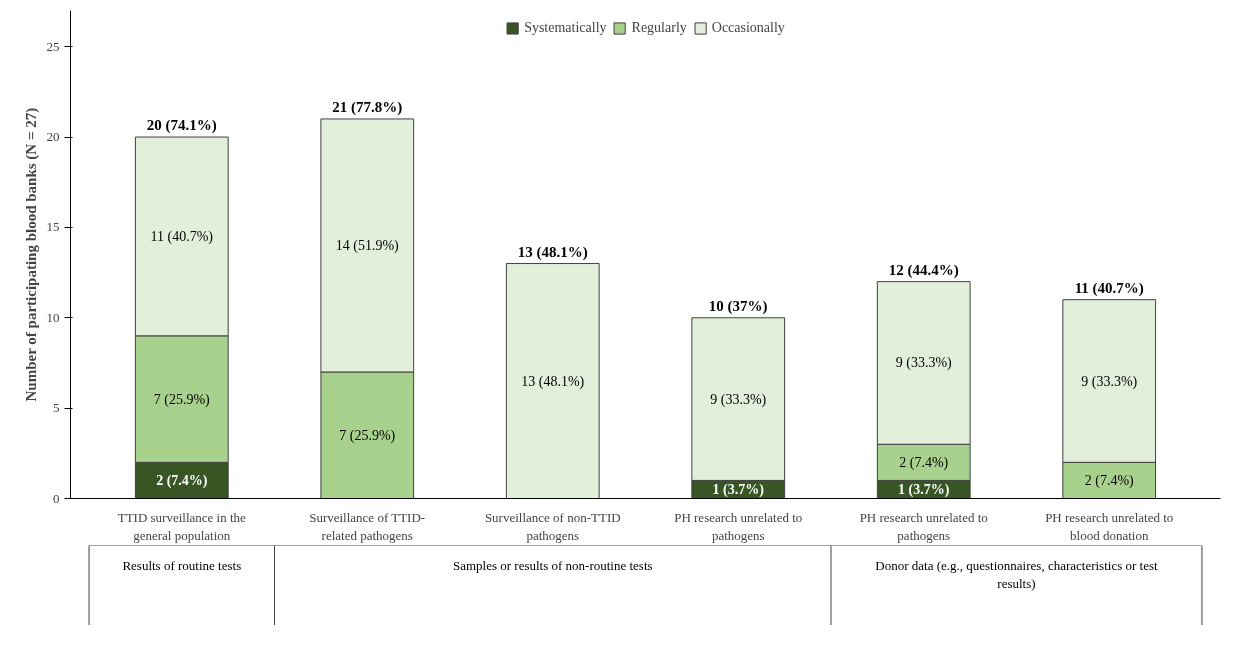 Image resolution: width=1244 pixels, height=650 pixels. I want to click on total-label: 12 (44.4%), so click(923, 270).